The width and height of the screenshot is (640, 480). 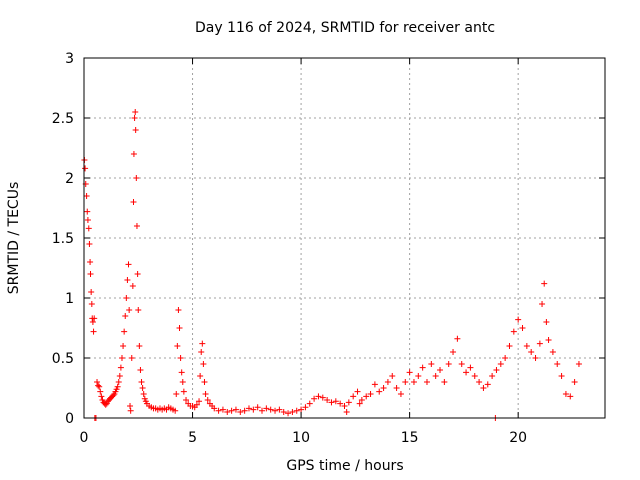 What do you see at coordinates (69, 59) in the screenshot?
I see `y-tick-label: 3` at bounding box center [69, 59].